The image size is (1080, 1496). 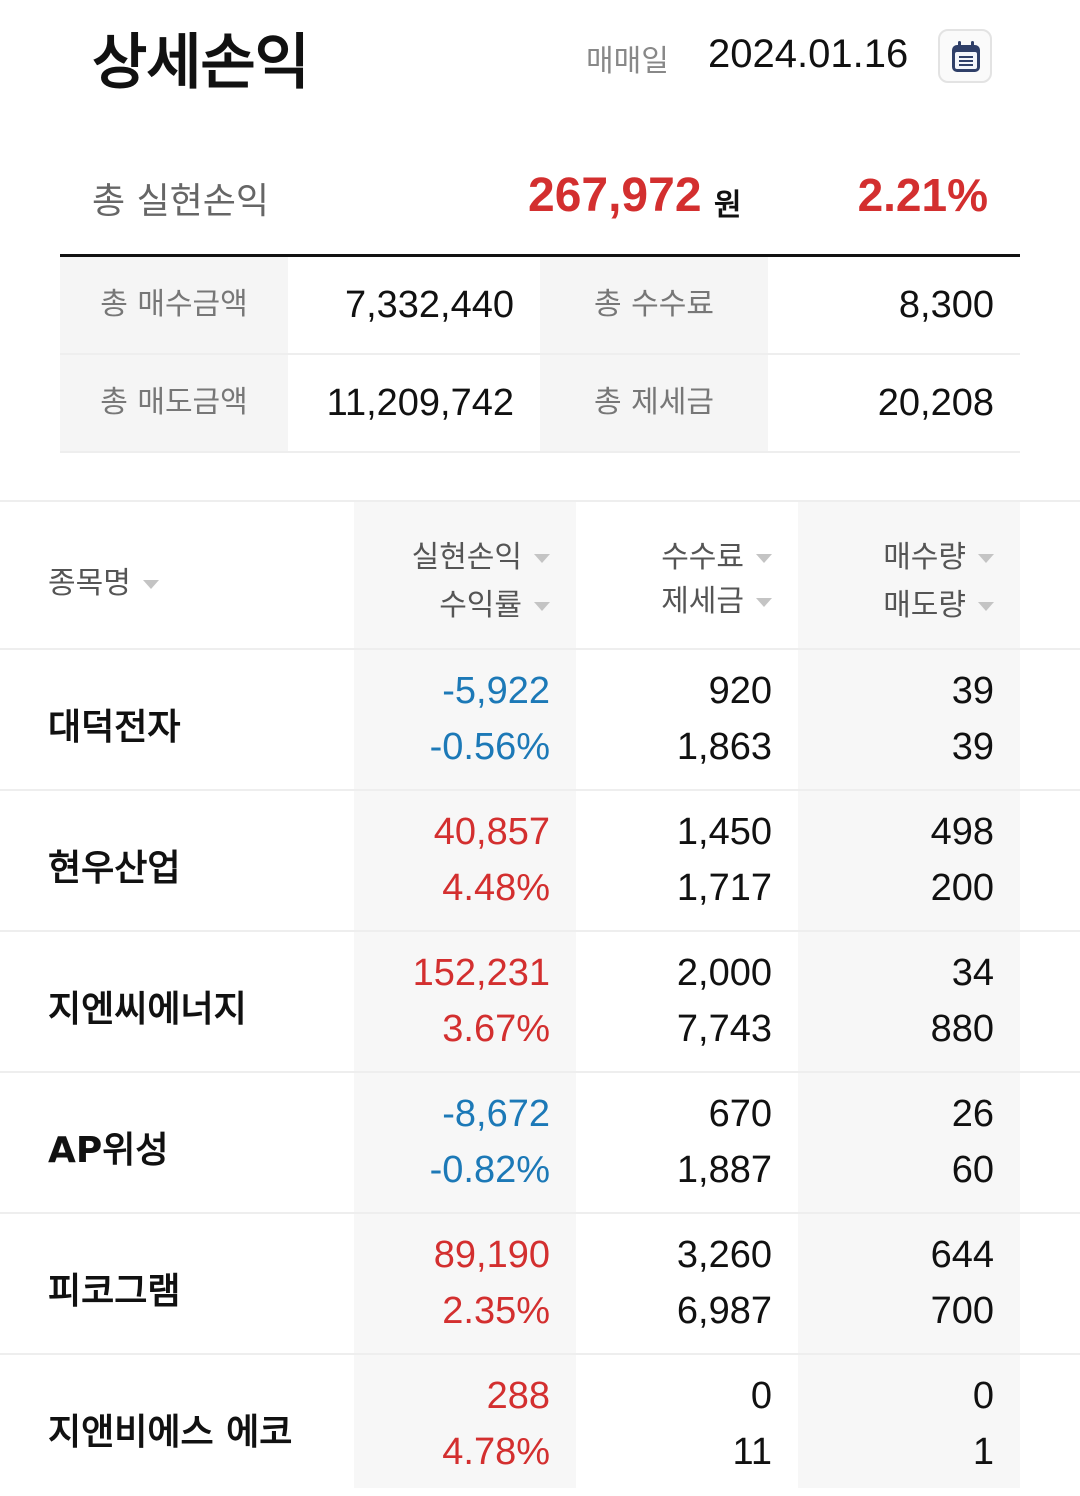 I want to click on summary-row: 총 매수금액 7,332,440 총 수수료 8,300, so click(x=540, y=306).